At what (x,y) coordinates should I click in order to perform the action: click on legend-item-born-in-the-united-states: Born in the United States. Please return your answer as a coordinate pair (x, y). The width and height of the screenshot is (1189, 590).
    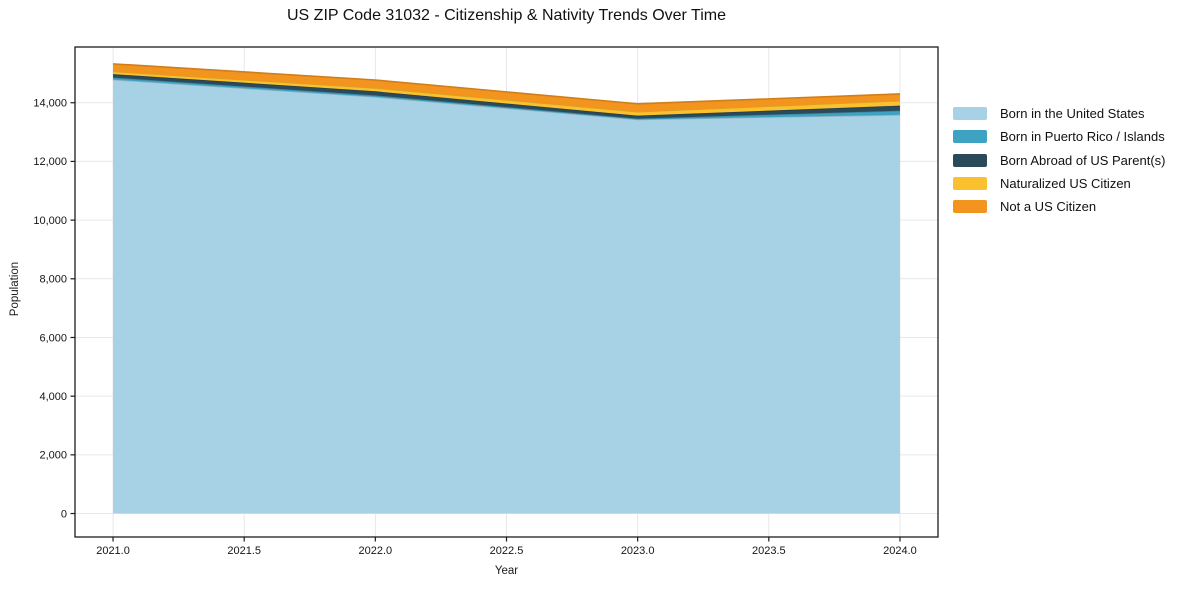
    Looking at the image, I should click on (1059, 113).